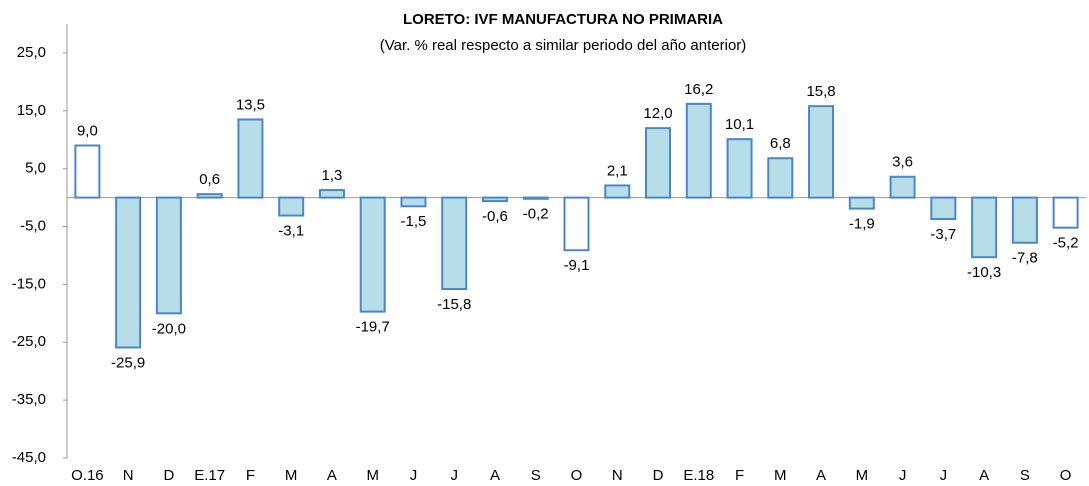 Image resolution: width=1089 pixels, height=486 pixels. Describe the element at coordinates (698, 89) in the screenshot. I see `data-label: 16,2` at that location.